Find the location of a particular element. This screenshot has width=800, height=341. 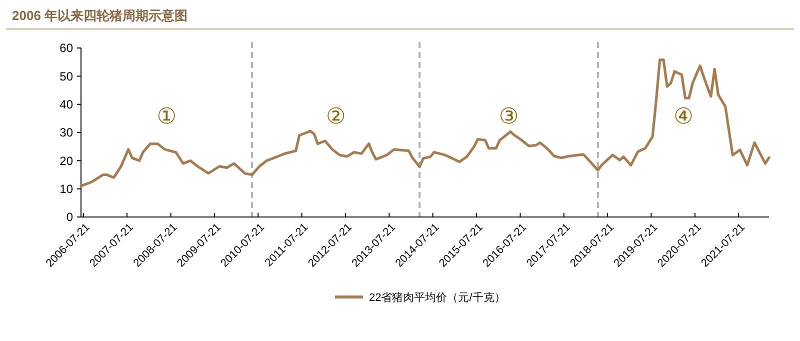

annotation: ① is located at coordinates (166, 116).